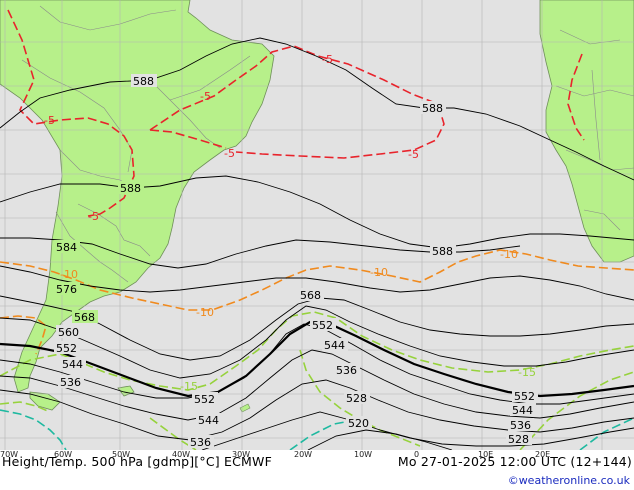 The height and width of the screenshot is (490, 634). What do you see at coordinates (543, 454) in the screenshot?
I see `longitude-label: 20E` at bounding box center [543, 454].